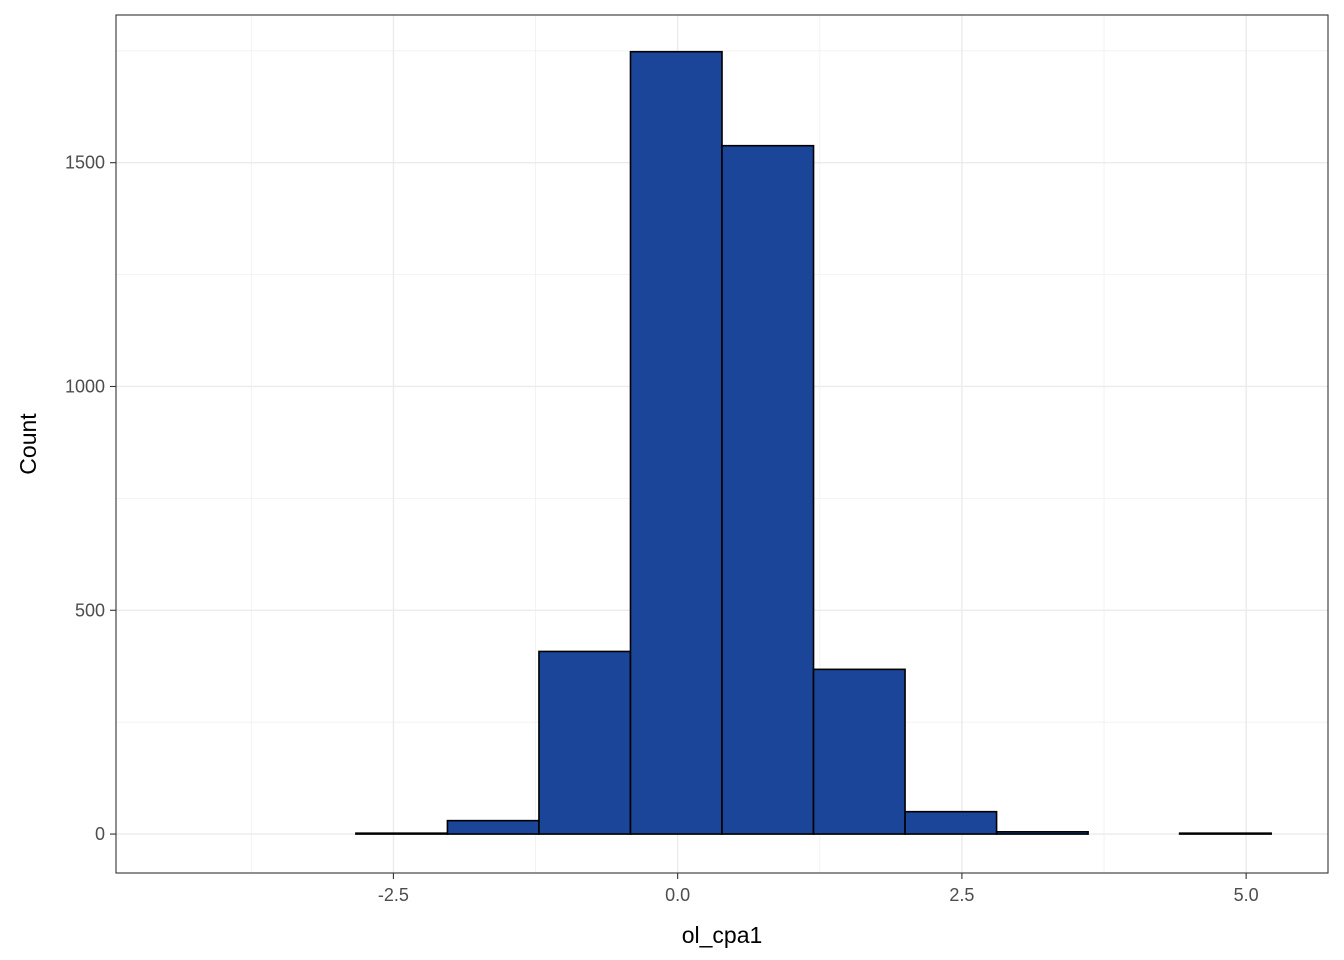 The image size is (1344, 960). What do you see at coordinates (1246, 895) in the screenshot?
I see `x-tick-label: 5.0` at bounding box center [1246, 895].